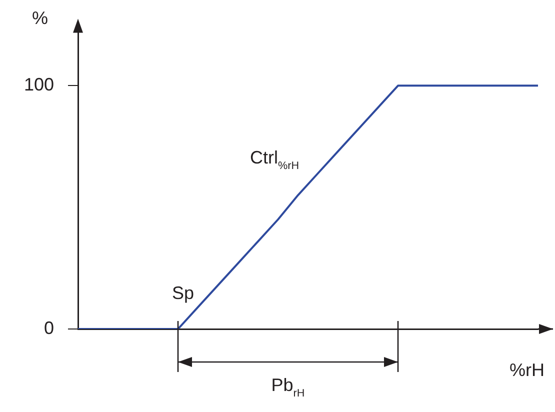 This screenshot has height=412, width=555. What do you see at coordinates (39, 84) in the screenshot?
I see `y-tick-label: 100` at bounding box center [39, 84].